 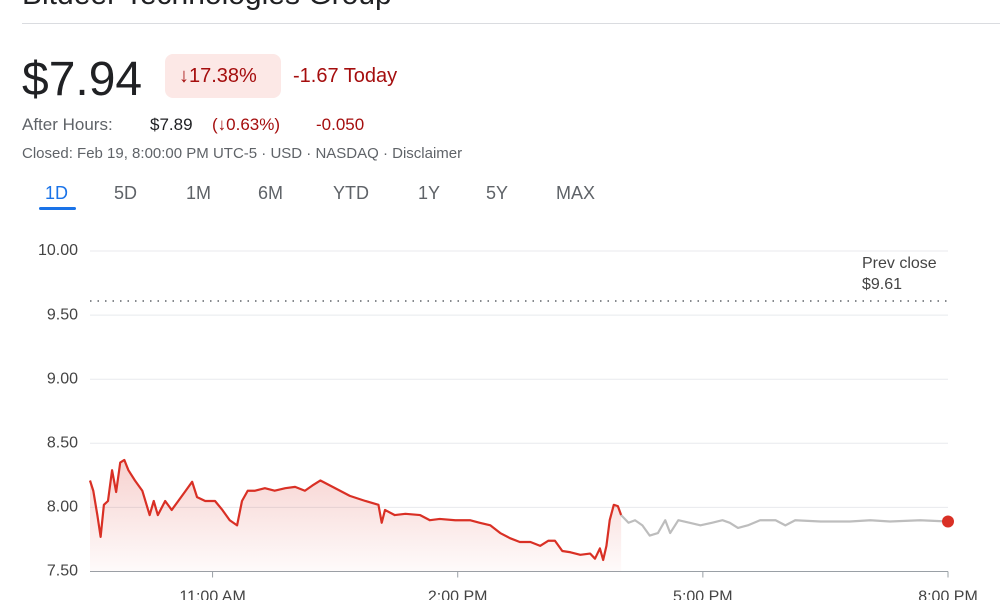 I want to click on range-tab: 1Y, so click(x=429, y=193).